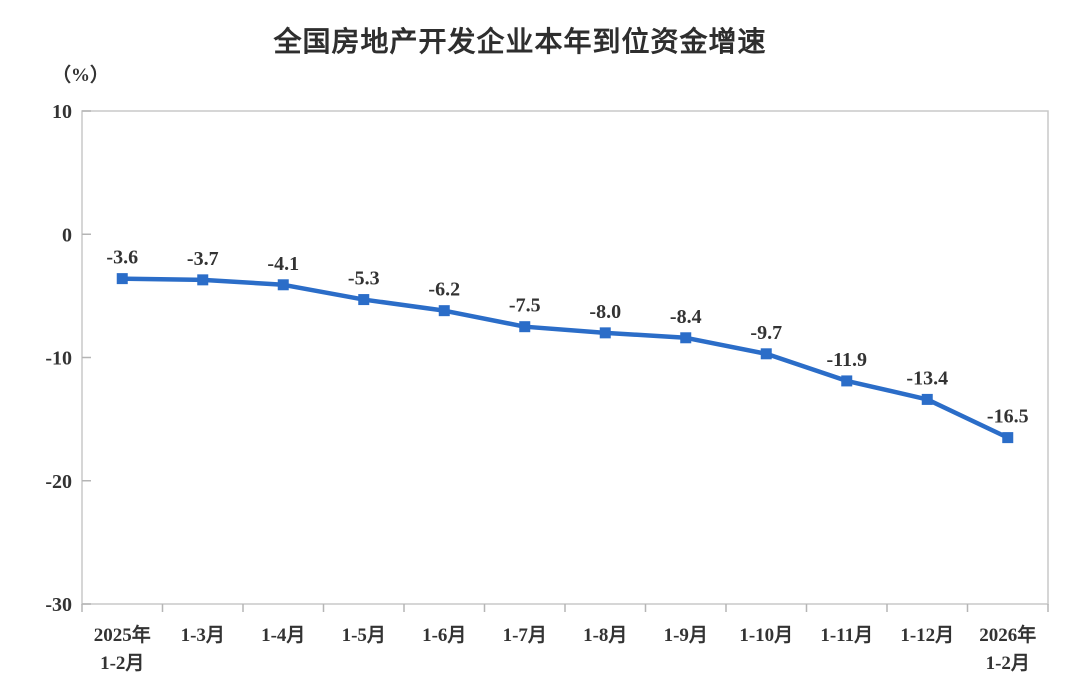 This screenshot has height=700, width=1080. I want to click on x-axis-category-label: 1-5月, so click(364, 635).